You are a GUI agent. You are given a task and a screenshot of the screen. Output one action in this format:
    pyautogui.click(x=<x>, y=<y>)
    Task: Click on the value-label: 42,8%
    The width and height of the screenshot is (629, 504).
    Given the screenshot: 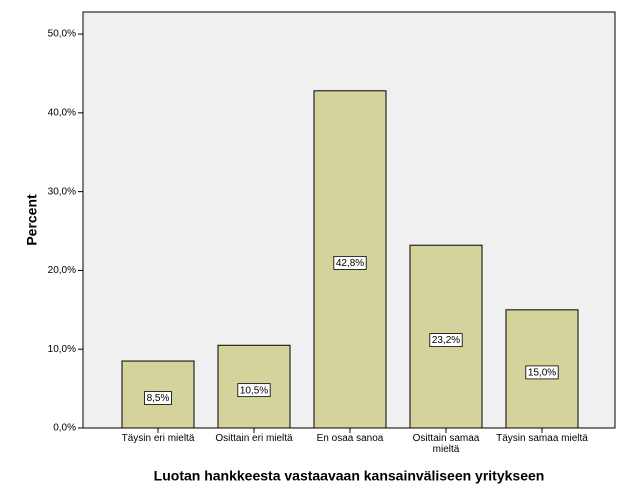 What is the action you would take?
    pyautogui.click(x=350, y=263)
    